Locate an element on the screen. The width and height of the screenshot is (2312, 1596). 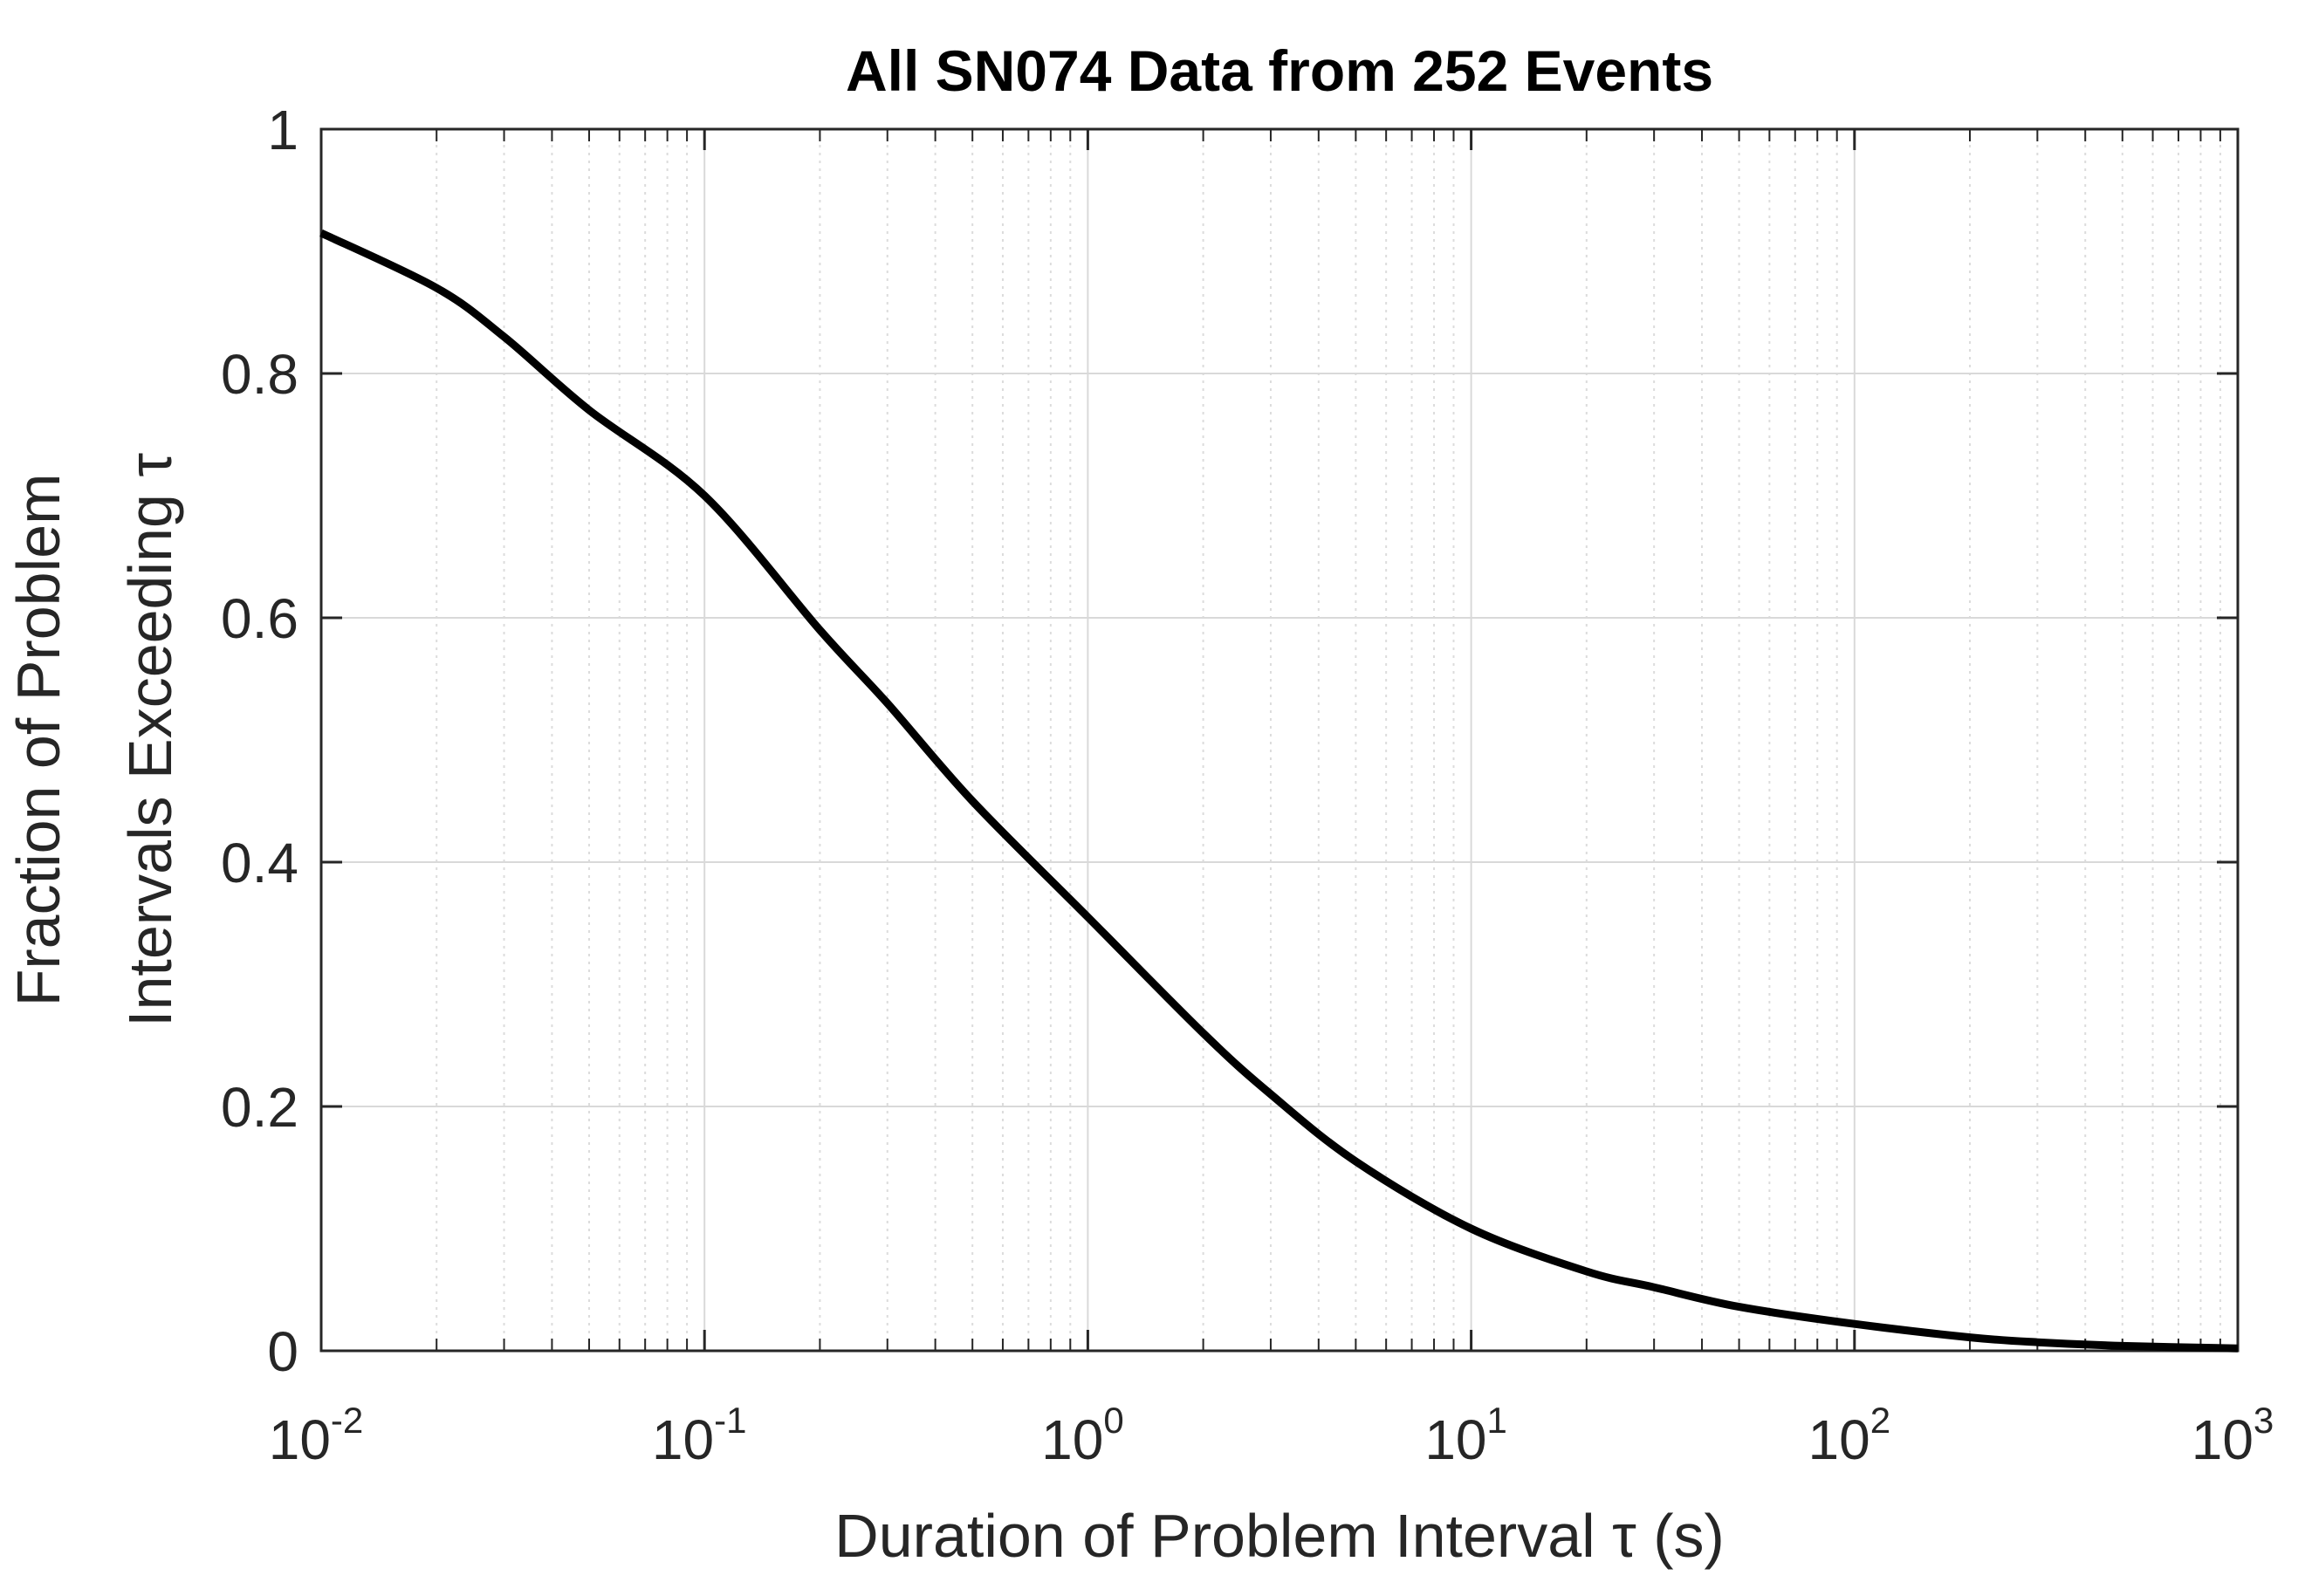
x-tick-exponent: 2 is located at coordinates (1880, 1421).